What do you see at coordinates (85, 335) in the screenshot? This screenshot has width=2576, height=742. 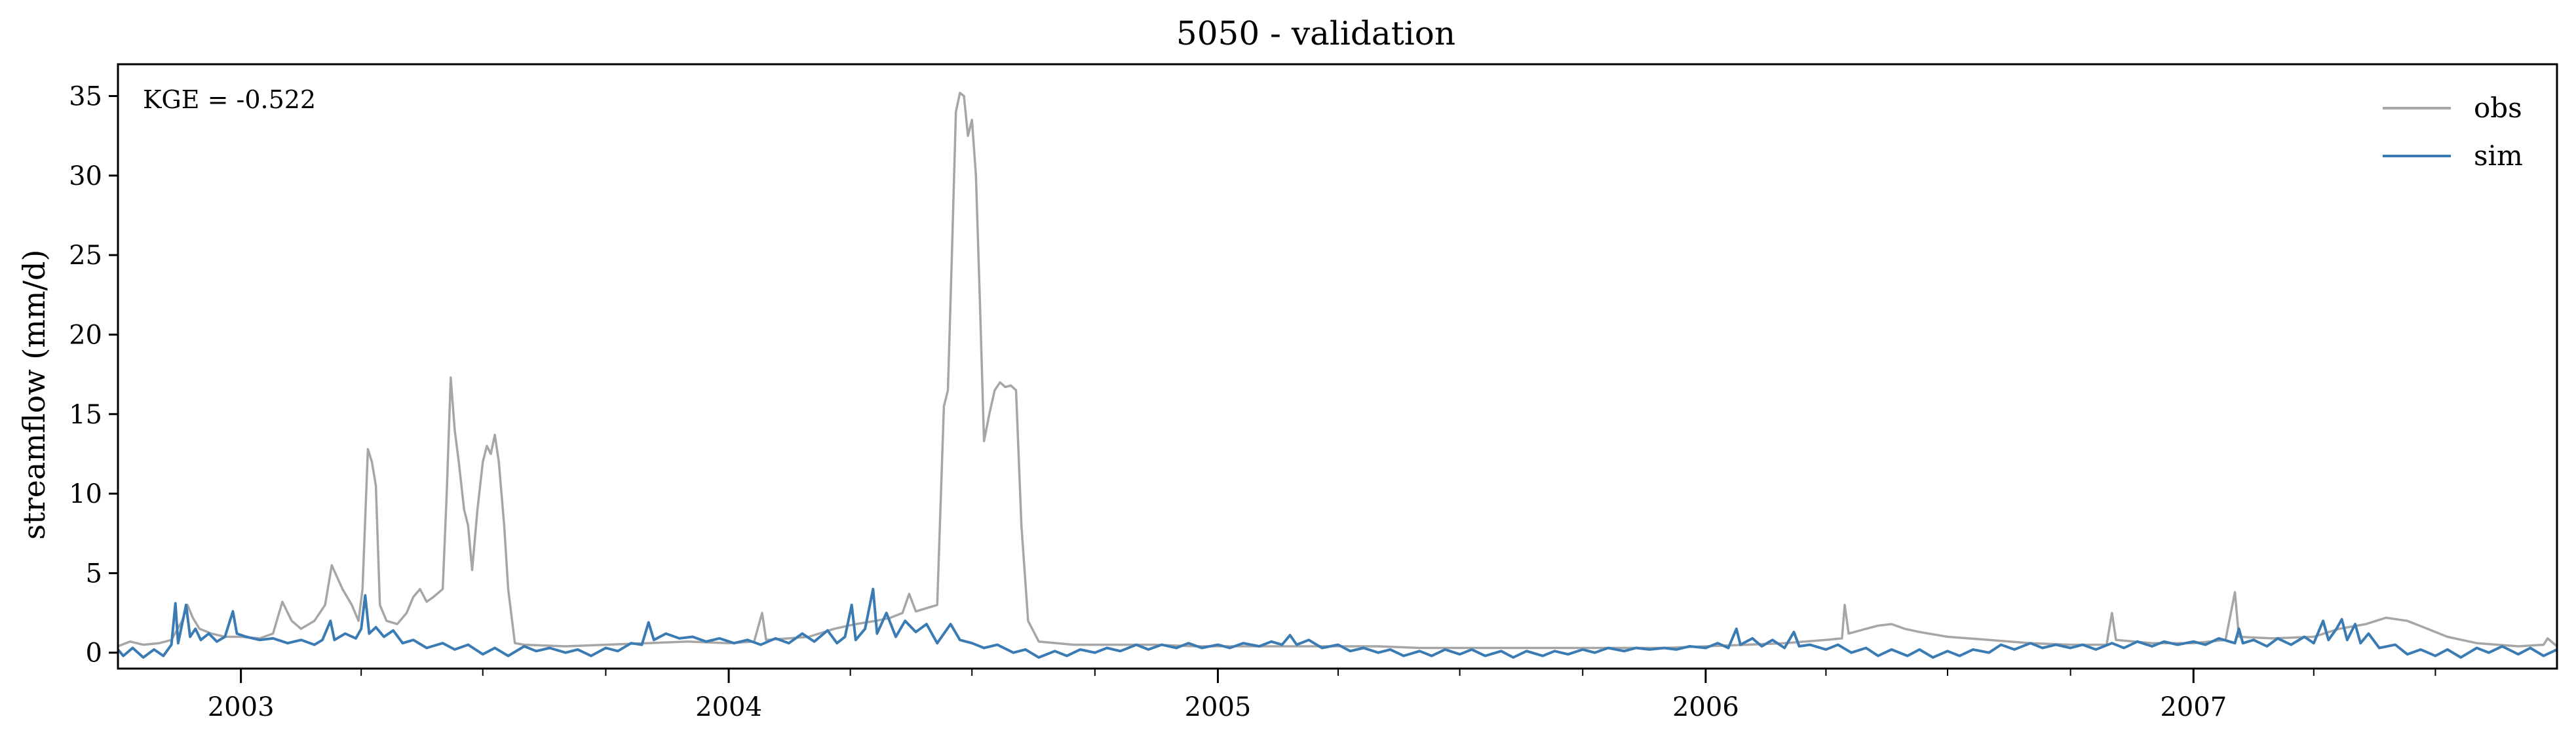 I see `y-tick-label: 20` at bounding box center [85, 335].